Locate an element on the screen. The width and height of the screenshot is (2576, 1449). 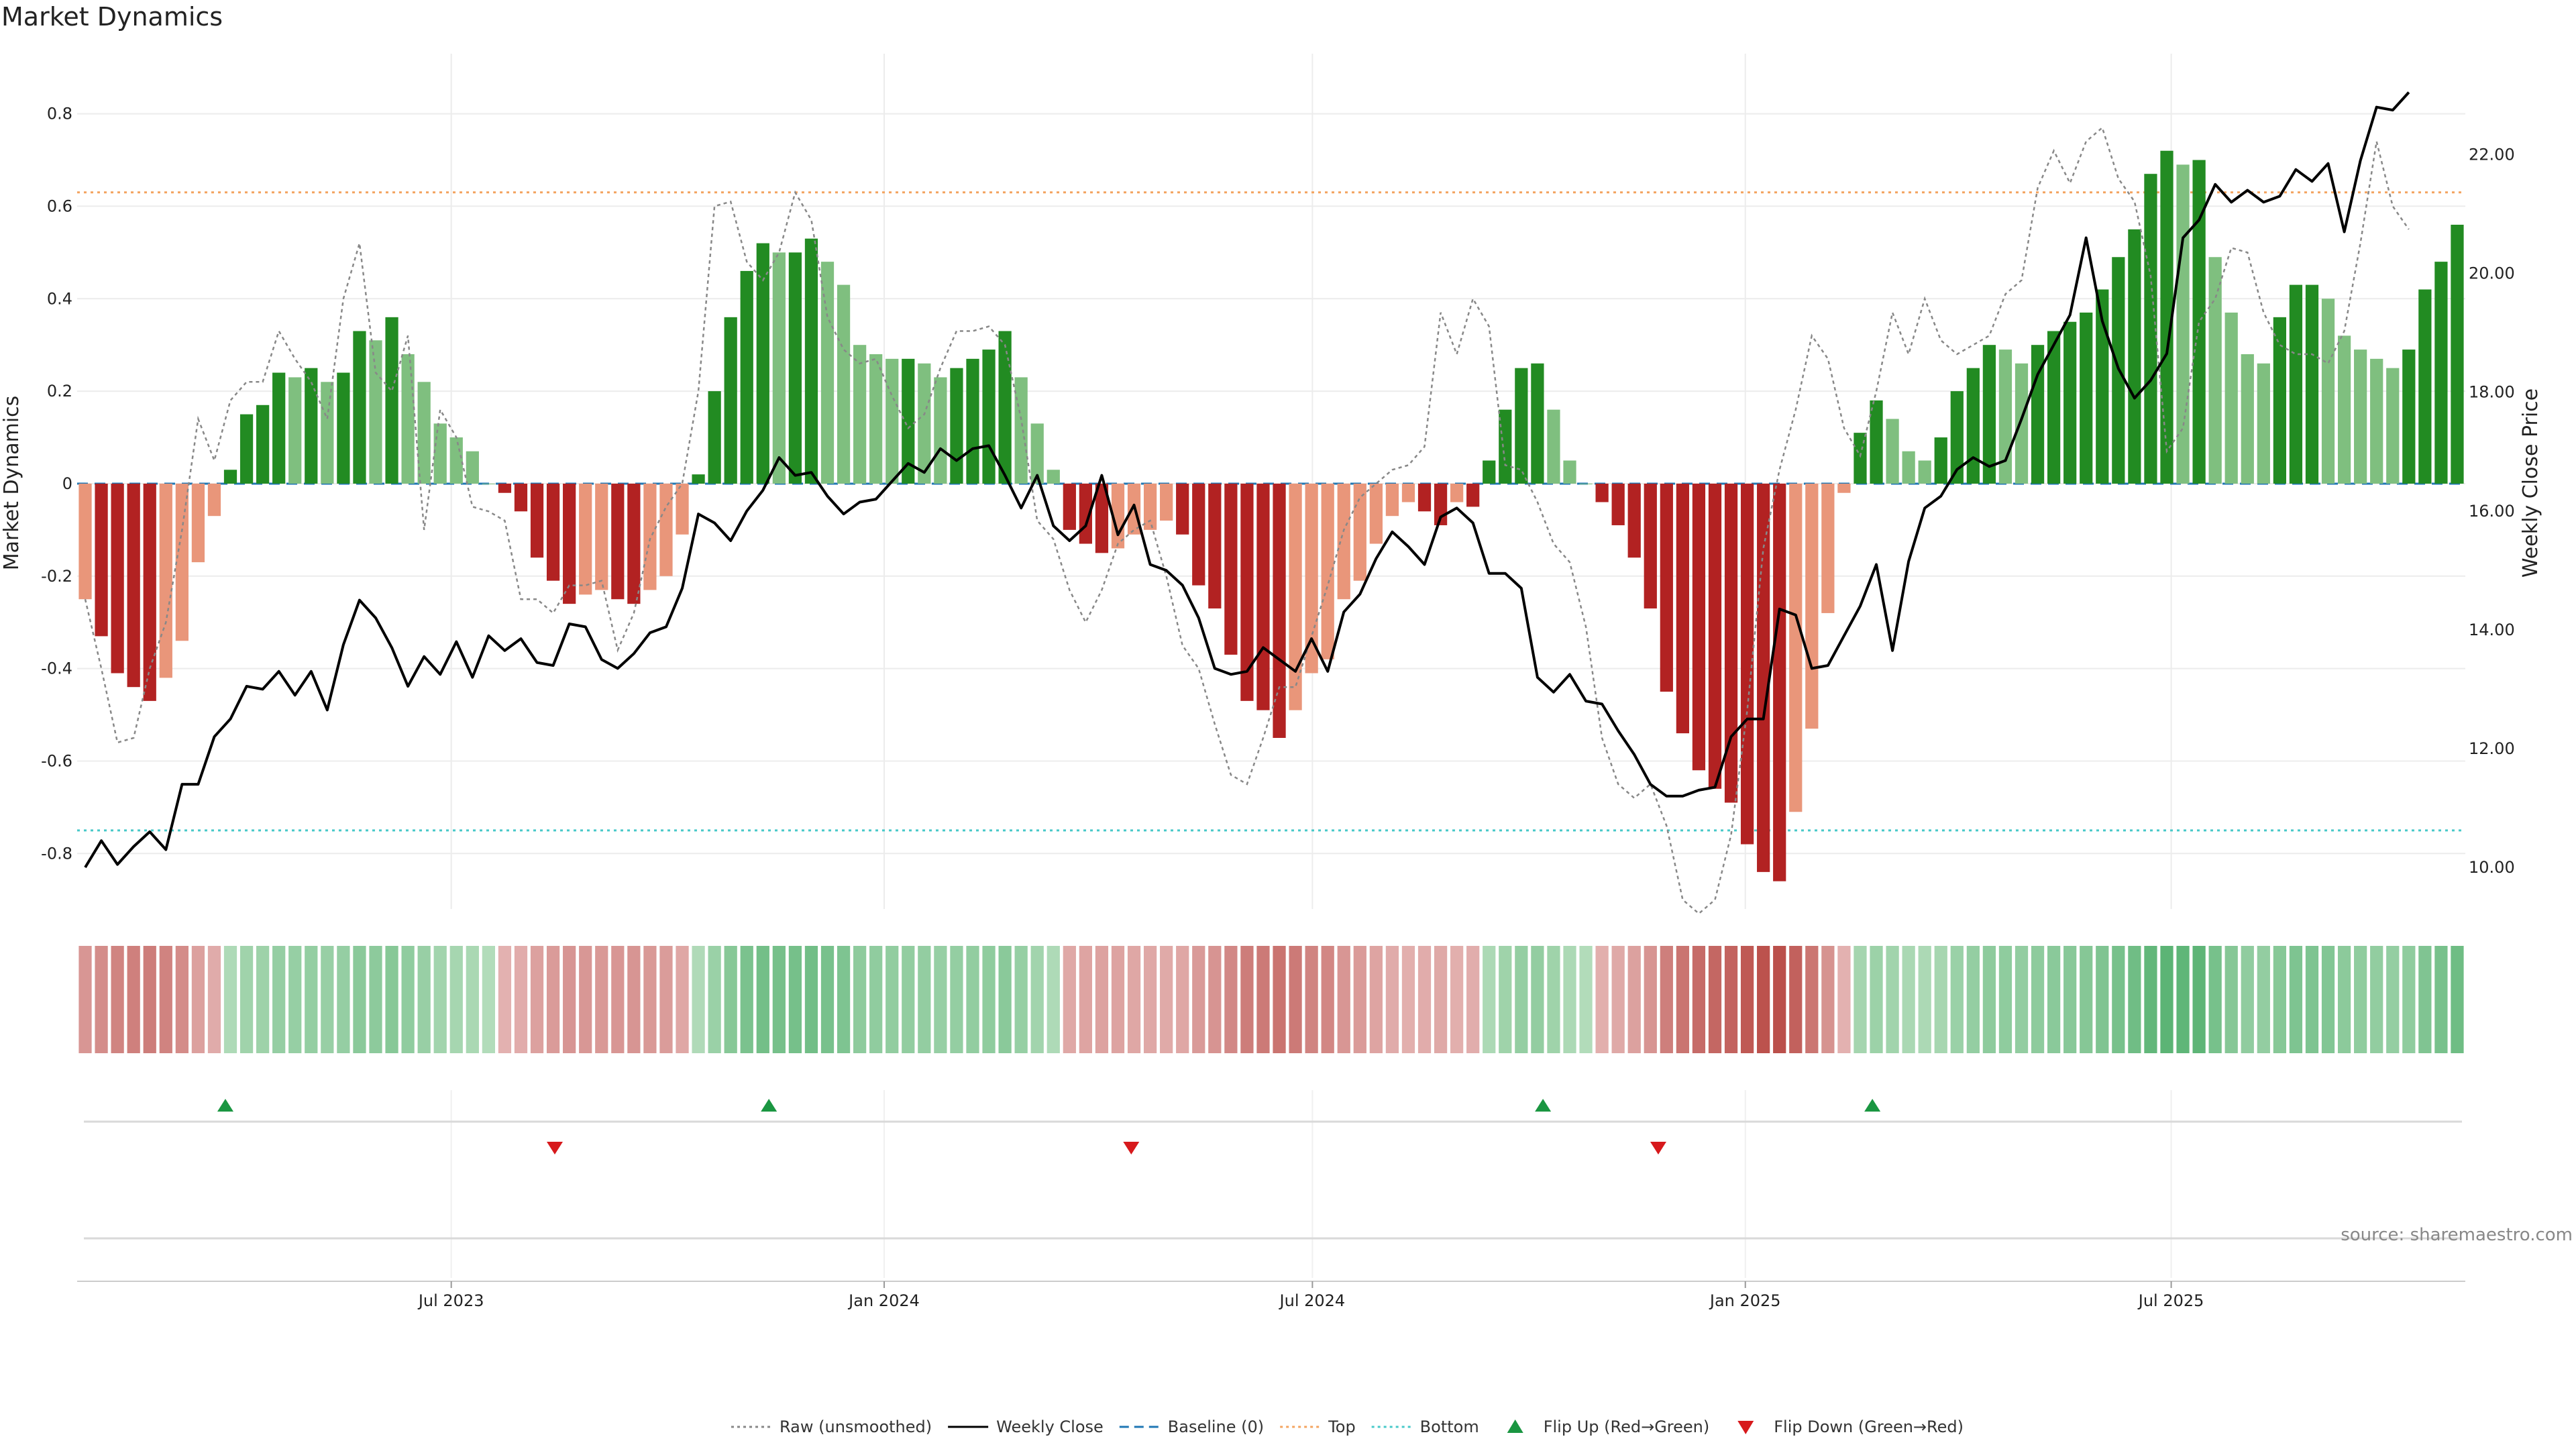
chart-title: Market Dynamics is located at coordinates (112, 17).